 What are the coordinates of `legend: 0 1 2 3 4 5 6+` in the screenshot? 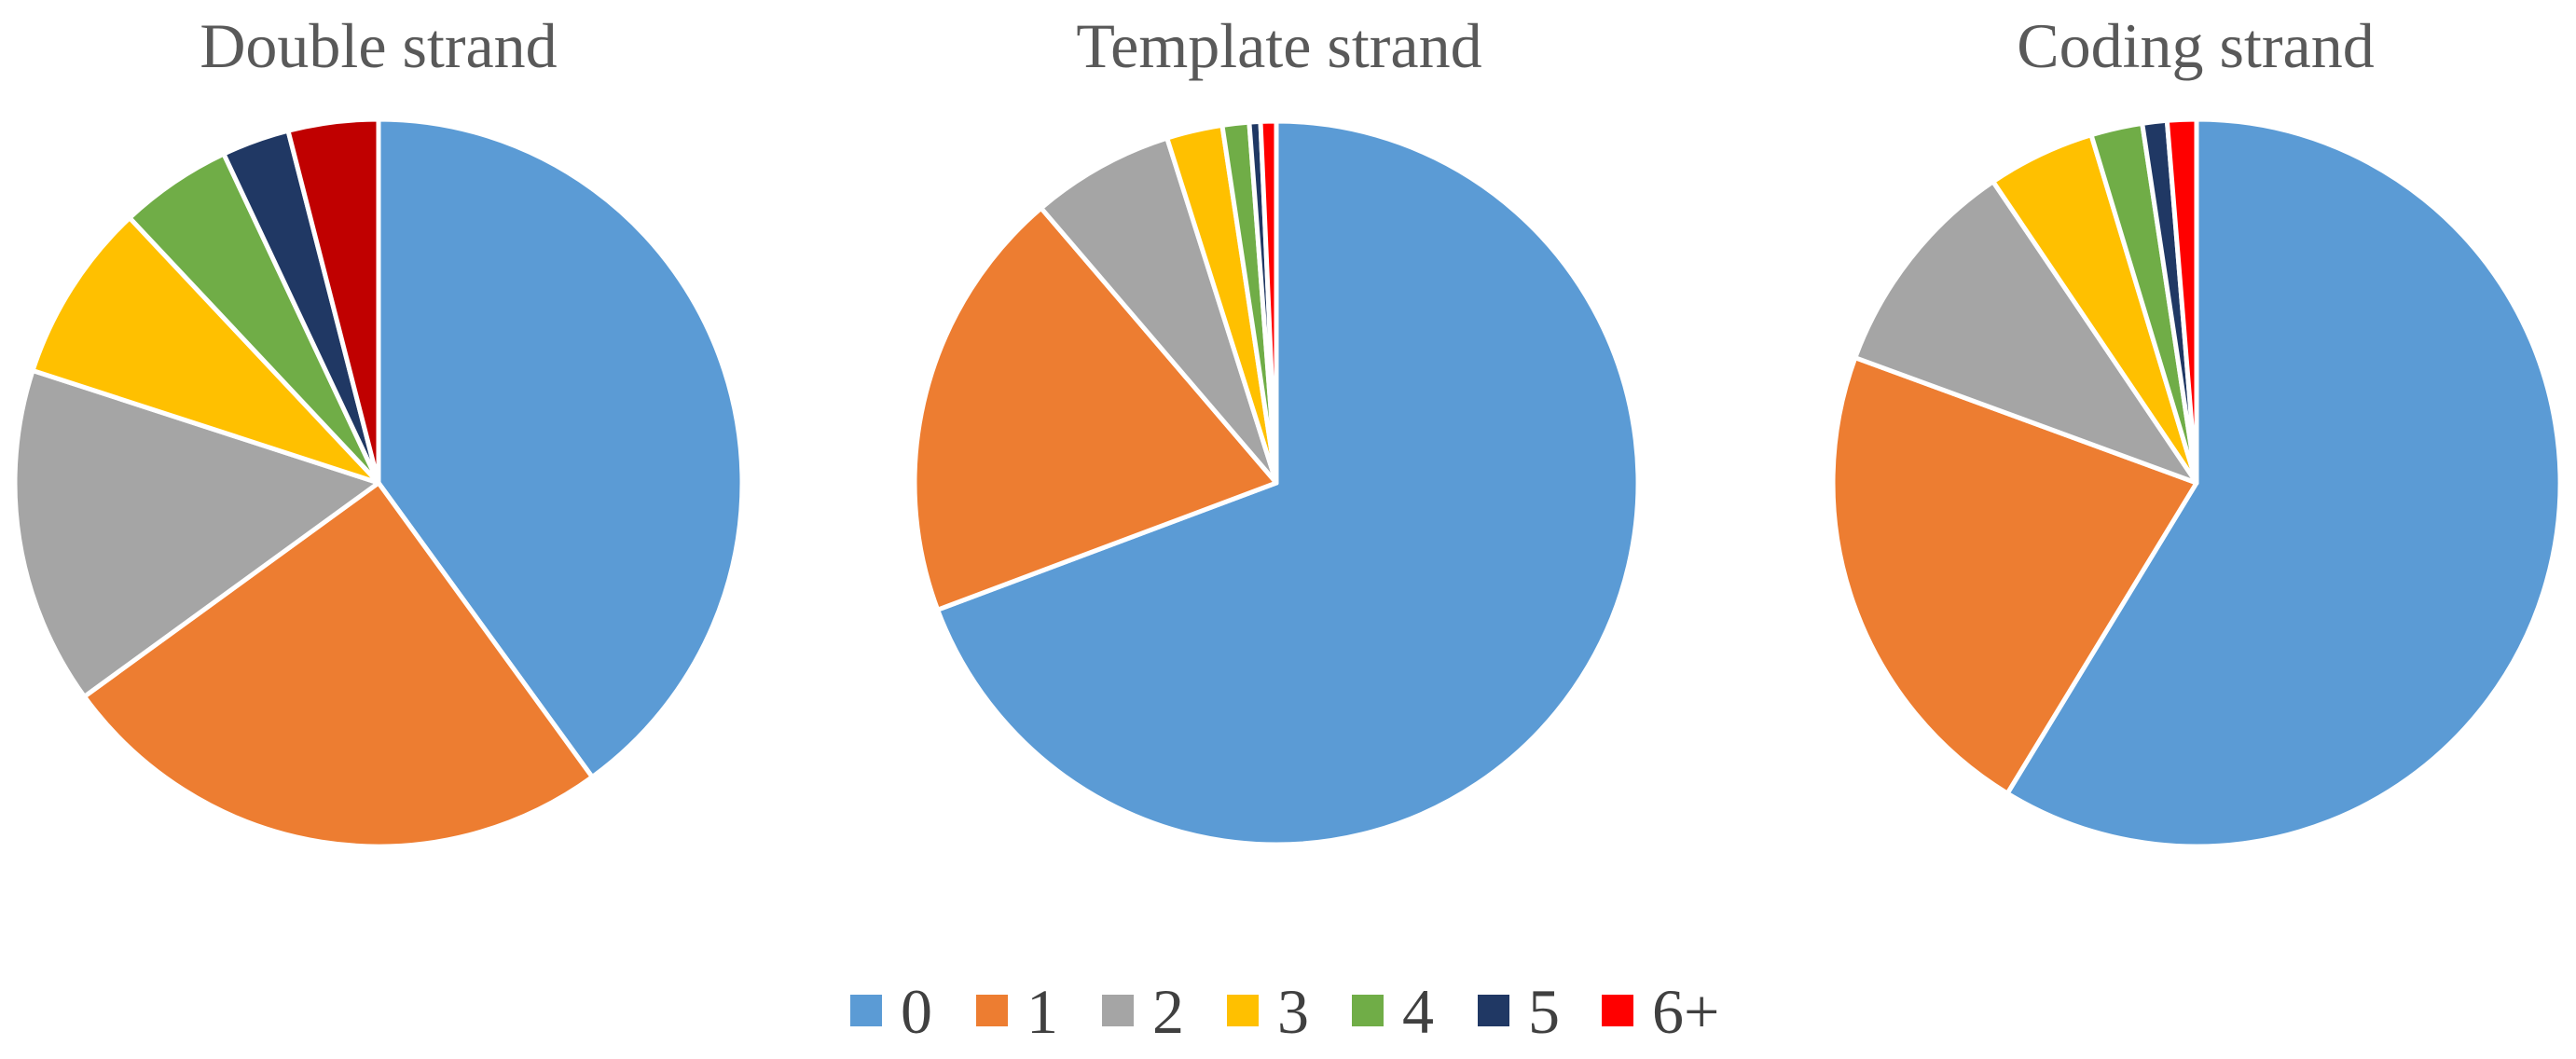 It's located at (1284, 1011).